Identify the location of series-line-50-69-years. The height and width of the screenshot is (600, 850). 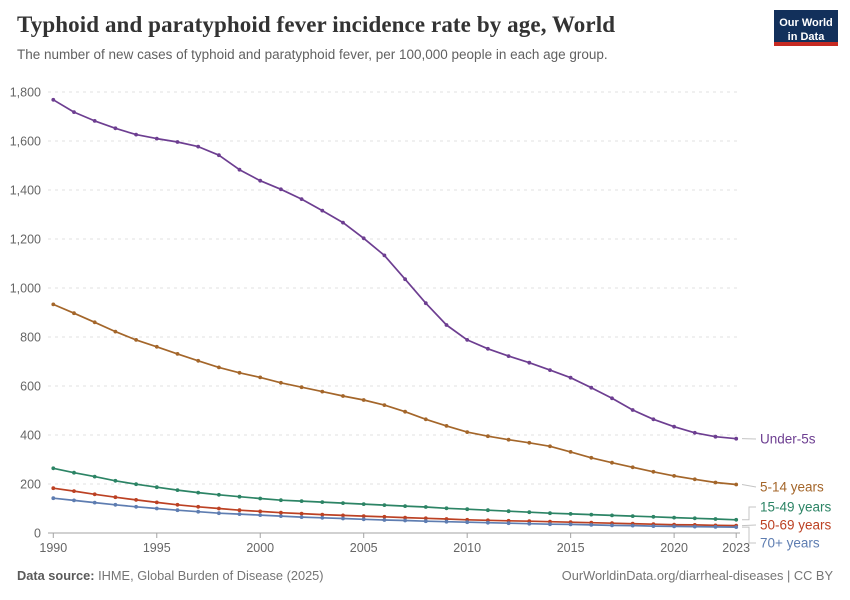
(395, 507).